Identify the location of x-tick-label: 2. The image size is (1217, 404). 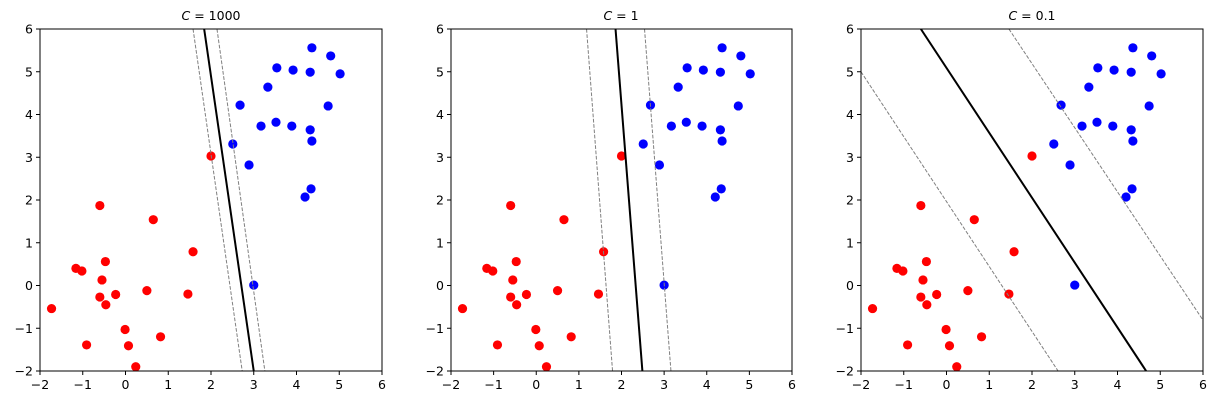
(622, 384).